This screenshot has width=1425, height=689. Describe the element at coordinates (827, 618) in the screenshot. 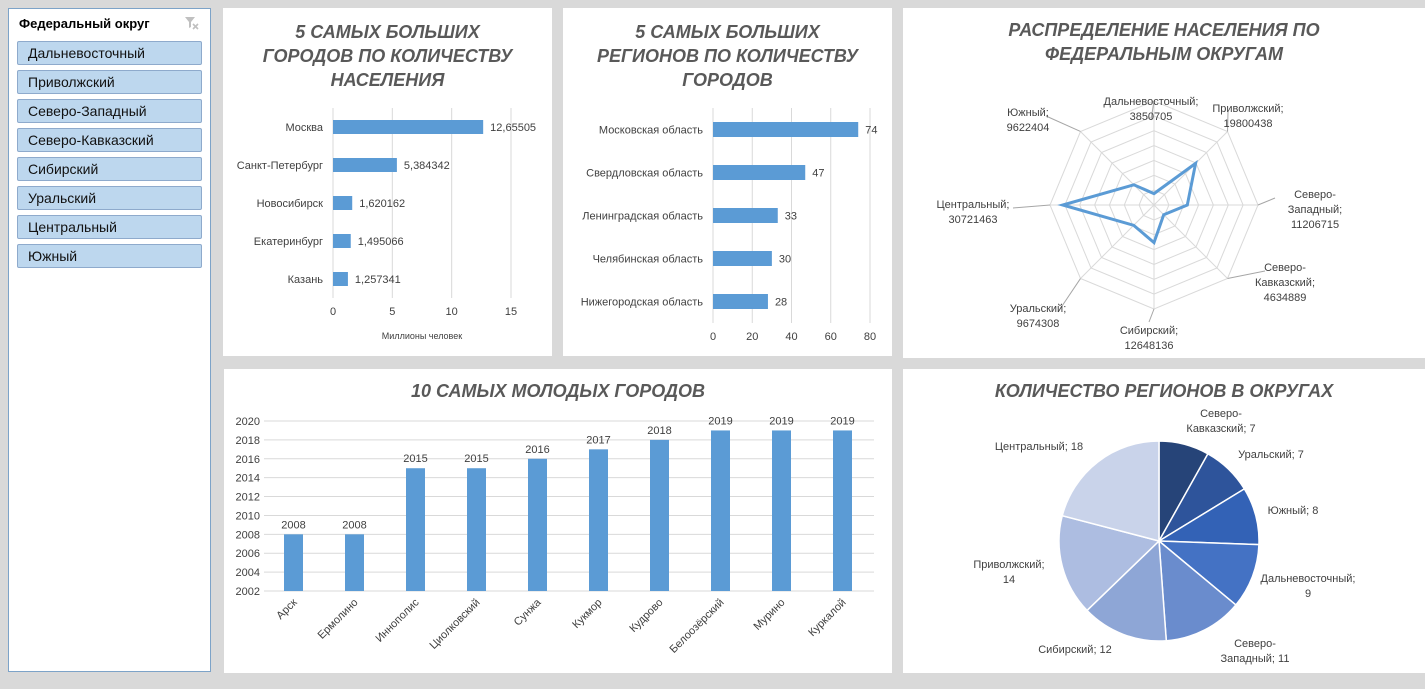

I see `category-label: Куркалой` at that location.